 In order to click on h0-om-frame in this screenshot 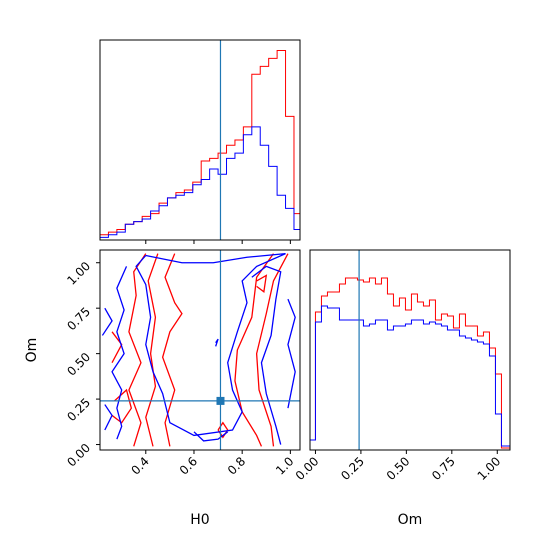, I will do `click(200, 350)`.